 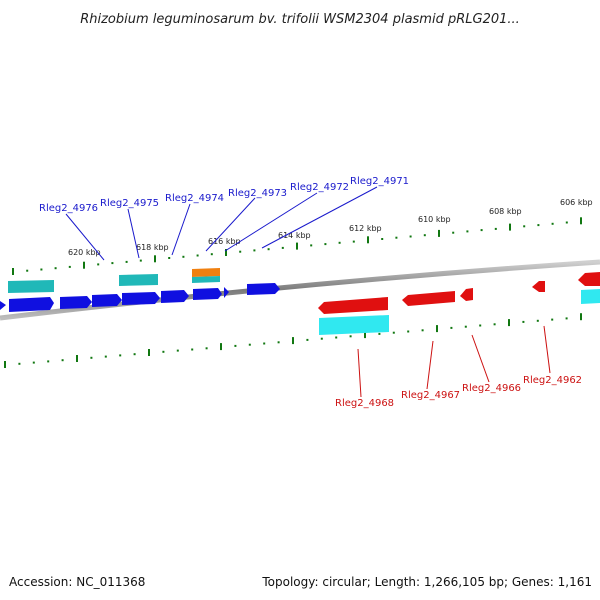 I want to click on tick-label-620kbp: 620 kbp, so click(x=84, y=252).